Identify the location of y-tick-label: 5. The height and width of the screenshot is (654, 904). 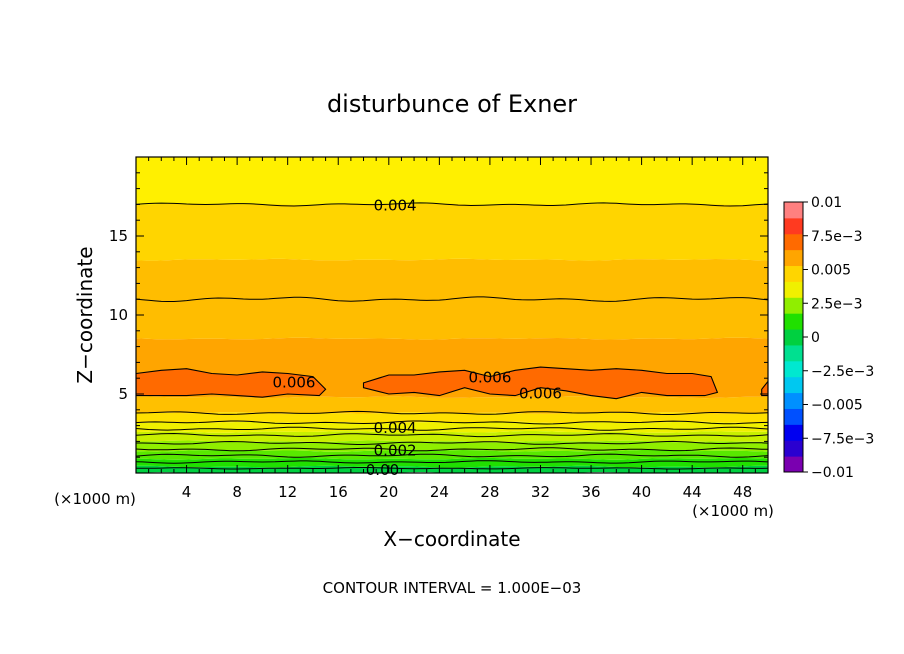
(123, 394).